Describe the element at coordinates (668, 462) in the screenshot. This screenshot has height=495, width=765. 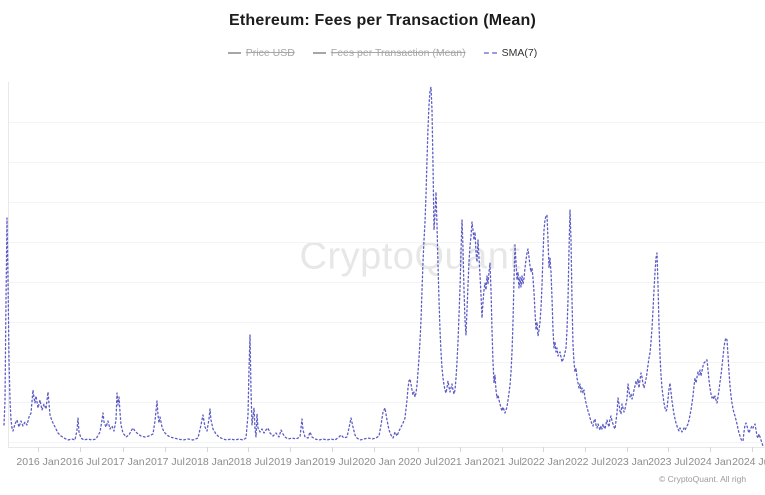
I see `x-axis-label: 2023 Jul` at that location.